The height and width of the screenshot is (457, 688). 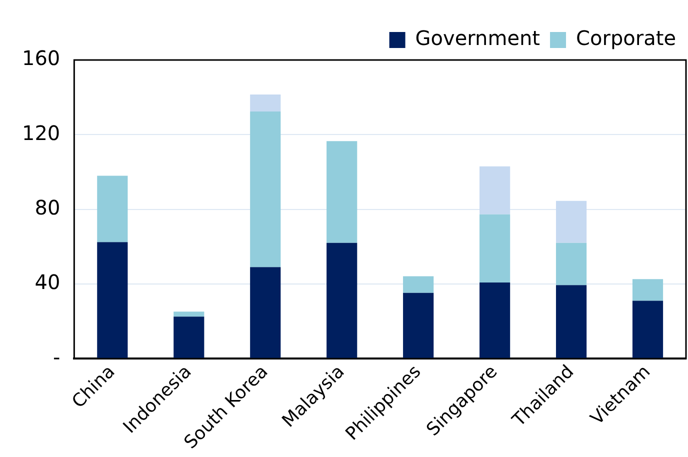 What do you see at coordinates (626, 38) in the screenshot?
I see `legend-label: Corporate` at bounding box center [626, 38].